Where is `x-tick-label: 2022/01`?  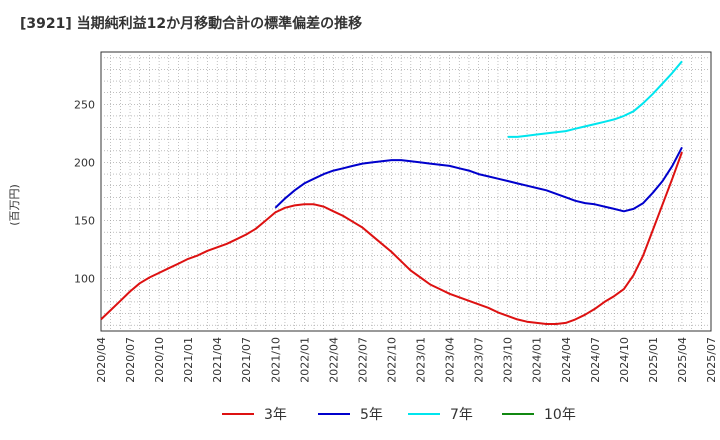
x-tick-label: 2022/01 is located at coordinates (304, 360).